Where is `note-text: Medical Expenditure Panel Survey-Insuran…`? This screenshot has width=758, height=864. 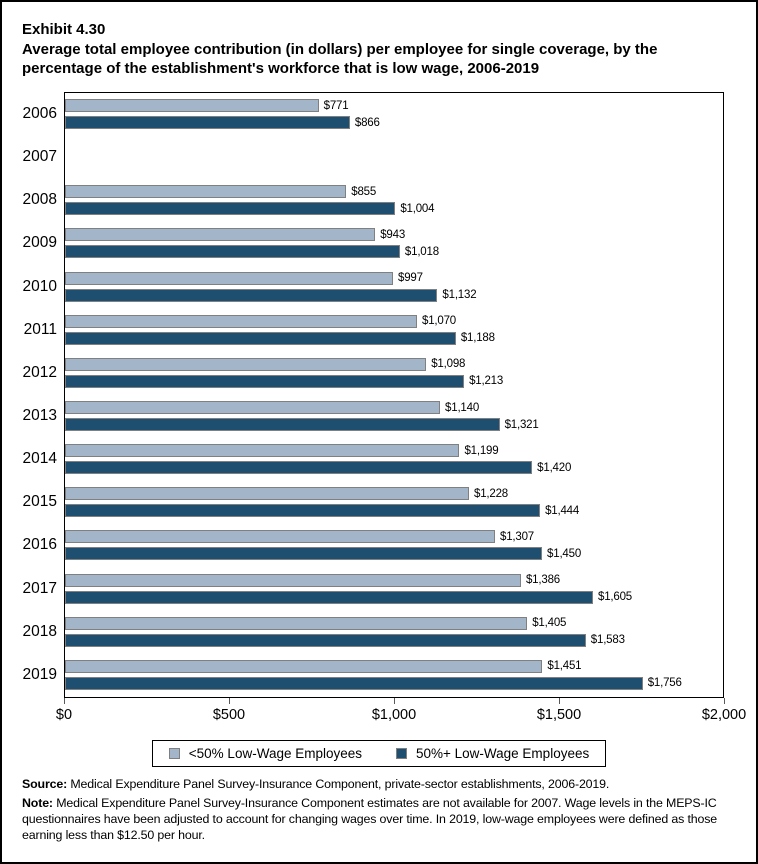 note-text: Medical Expenditure Panel Survey-Insuran… is located at coordinates (369, 818).